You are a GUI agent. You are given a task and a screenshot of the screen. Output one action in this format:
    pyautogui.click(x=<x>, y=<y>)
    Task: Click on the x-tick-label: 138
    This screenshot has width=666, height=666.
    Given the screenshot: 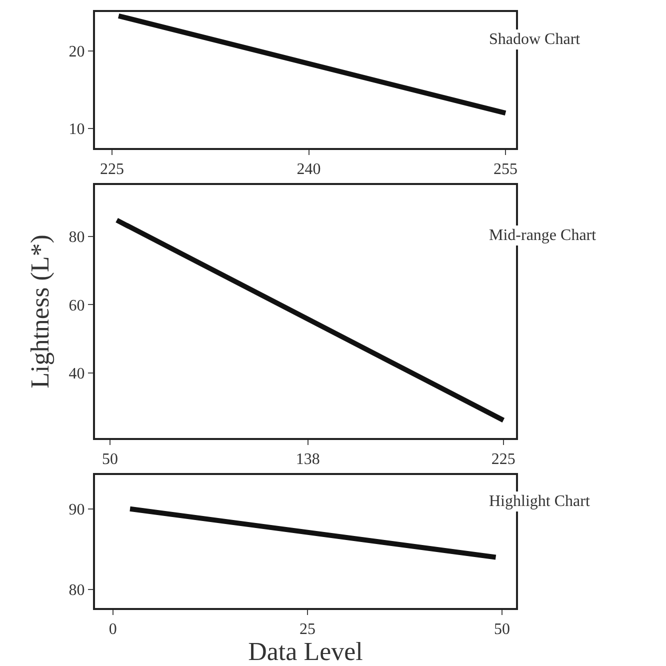 What is the action you would take?
    pyautogui.click(x=308, y=459)
    